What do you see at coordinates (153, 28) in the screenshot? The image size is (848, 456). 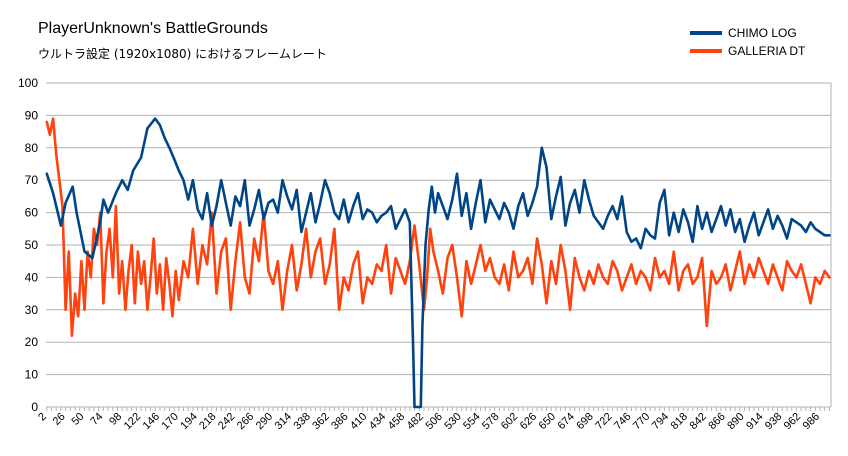 I see `chart-title: PlayerUnknown's BattleGrounds` at bounding box center [153, 28].